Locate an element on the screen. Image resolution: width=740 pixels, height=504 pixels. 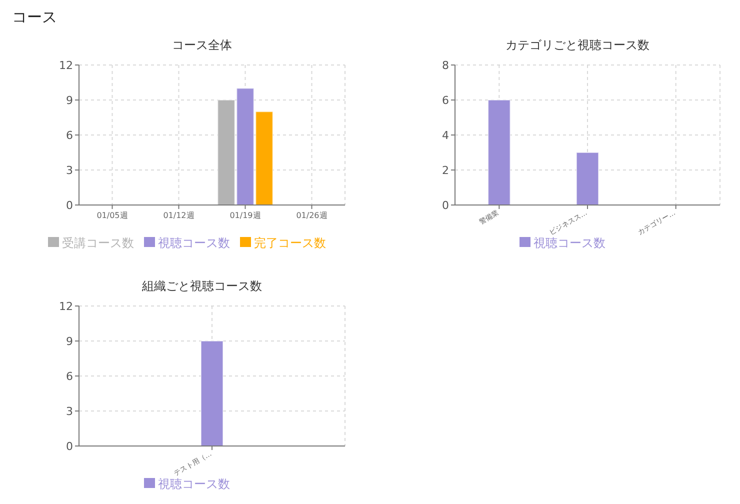
x-tick-label: 01/26週 is located at coordinates (312, 215).